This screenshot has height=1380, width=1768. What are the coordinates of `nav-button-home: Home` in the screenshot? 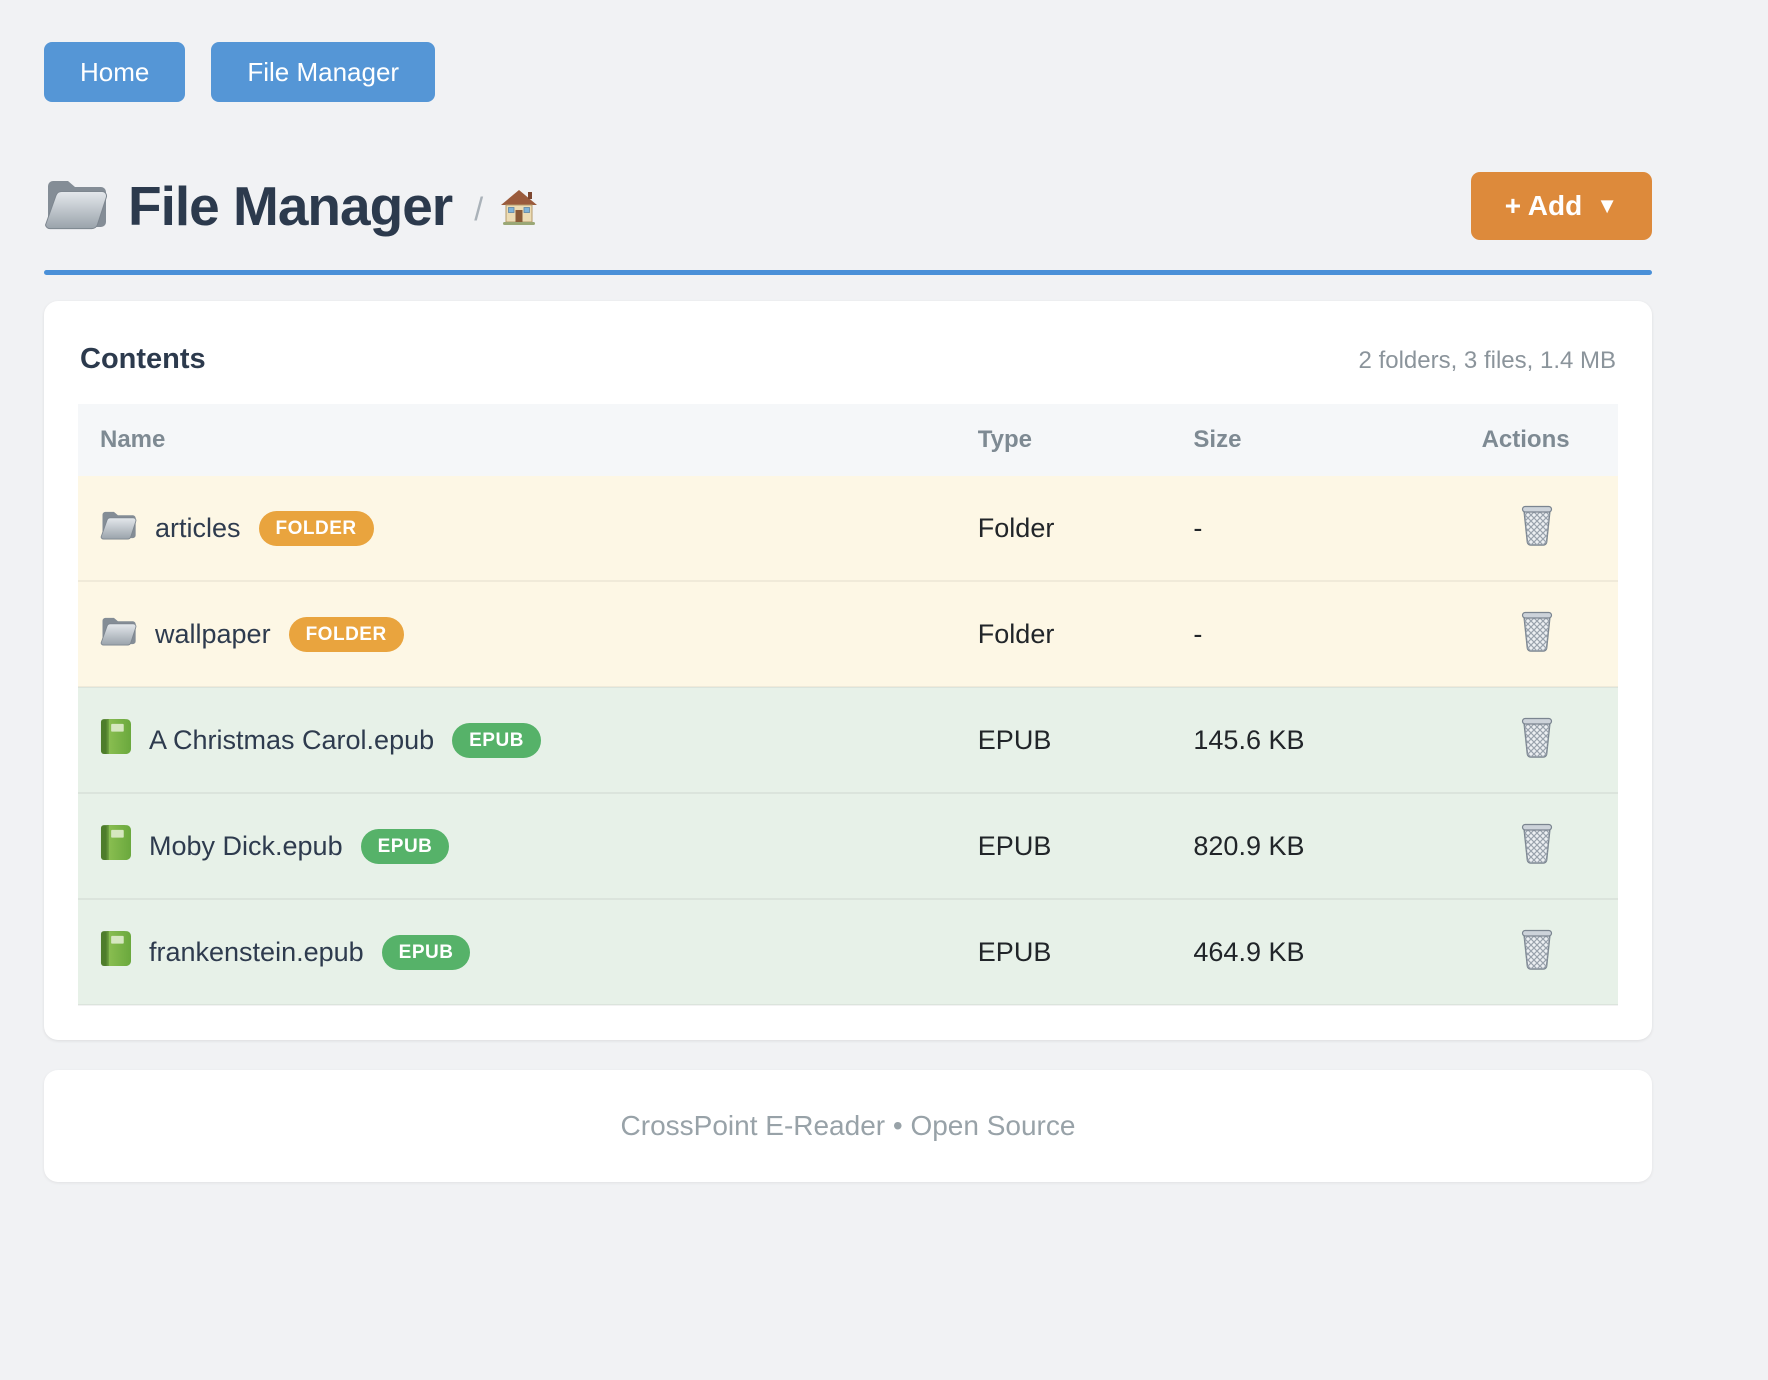 It's located at (115, 72).